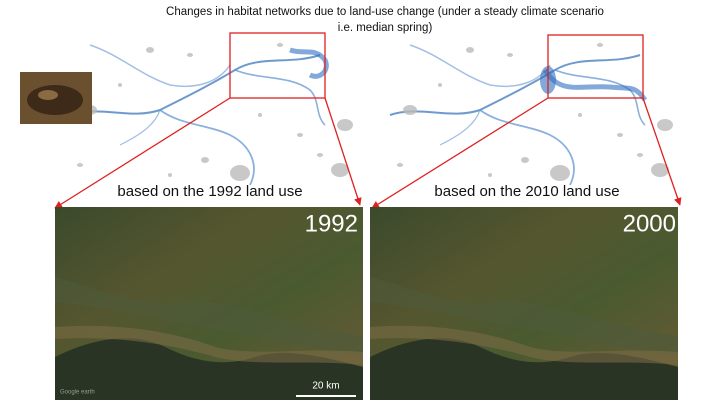 The height and width of the screenshot is (410, 720). What do you see at coordinates (649, 223) in the screenshot?
I see `image-label: 2000` at bounding box center [649, 223].